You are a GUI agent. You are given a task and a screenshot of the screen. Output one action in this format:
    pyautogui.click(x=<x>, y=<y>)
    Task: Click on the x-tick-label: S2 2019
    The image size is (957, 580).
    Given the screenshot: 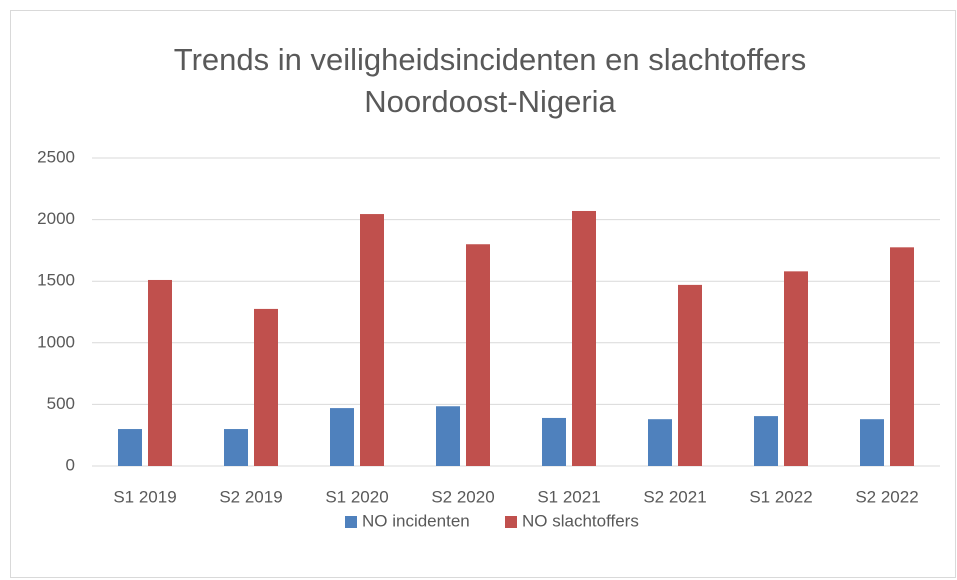 What is the action you would take?
    pyautogui.click(x=250, y=496)
    